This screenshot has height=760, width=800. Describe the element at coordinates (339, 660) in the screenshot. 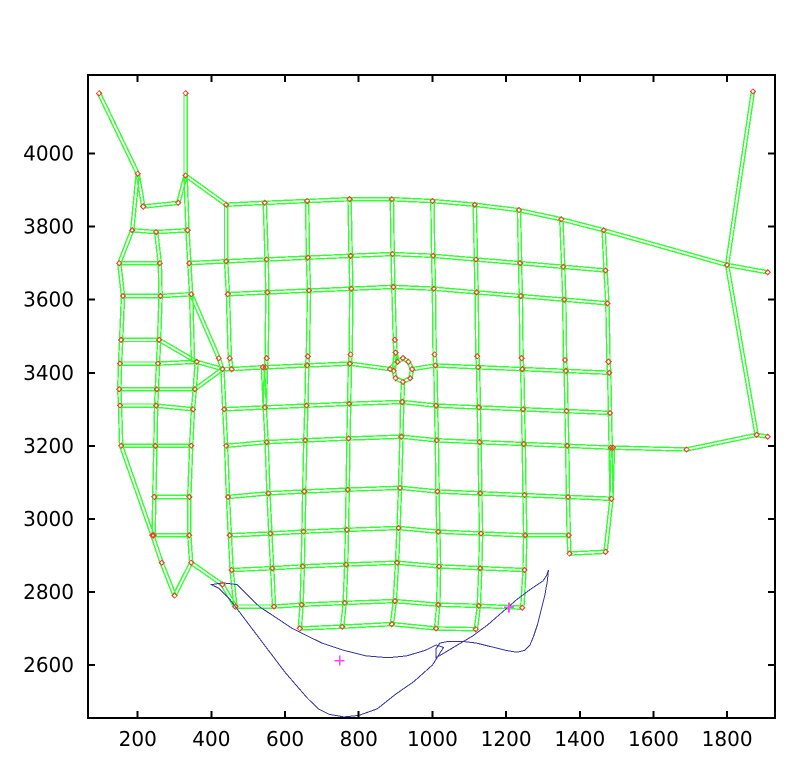

I see `zone-centroid-marker` at that location.